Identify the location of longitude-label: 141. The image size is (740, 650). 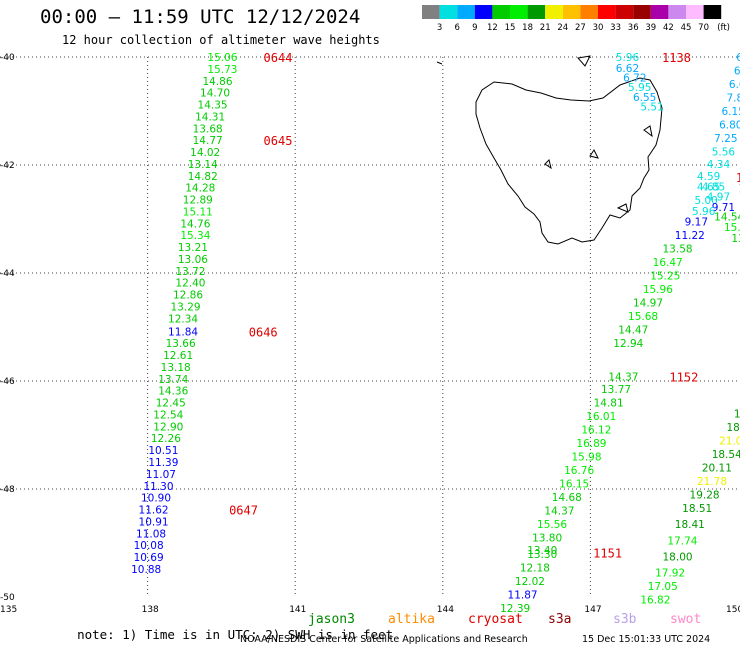
(297, 608).